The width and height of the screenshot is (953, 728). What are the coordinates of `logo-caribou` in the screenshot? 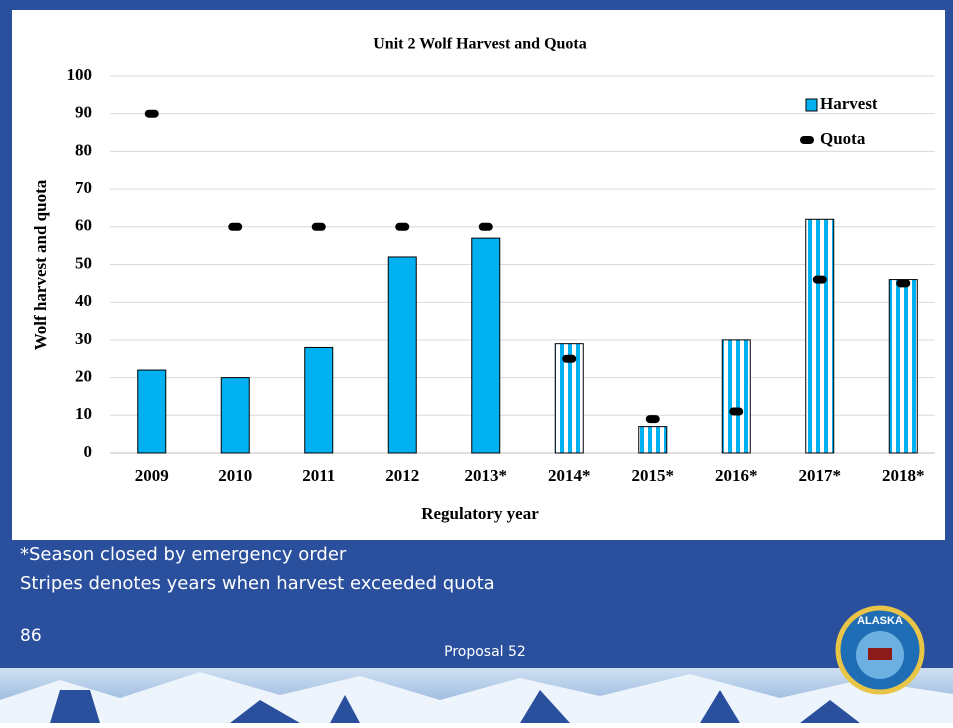 It's located at (880, 654).